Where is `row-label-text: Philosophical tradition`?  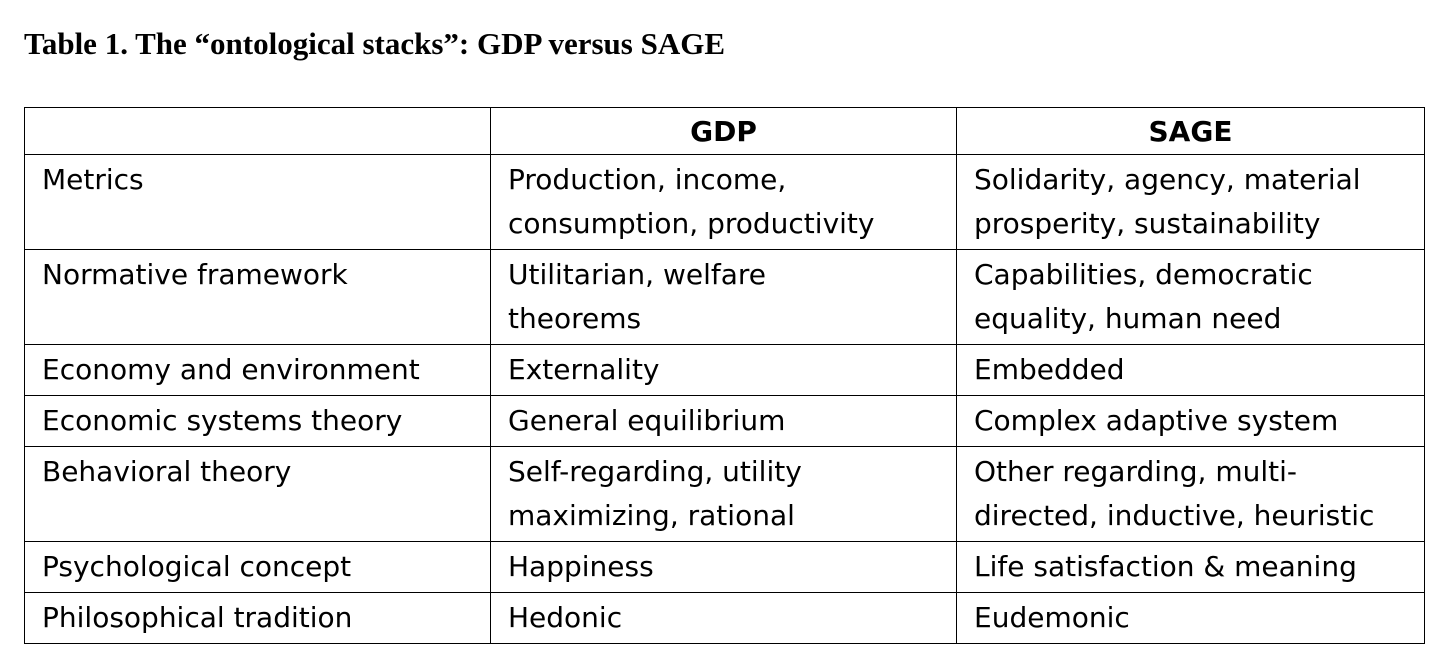 row-label-text: Philosophical tradition is located at coordinates (197, 617).